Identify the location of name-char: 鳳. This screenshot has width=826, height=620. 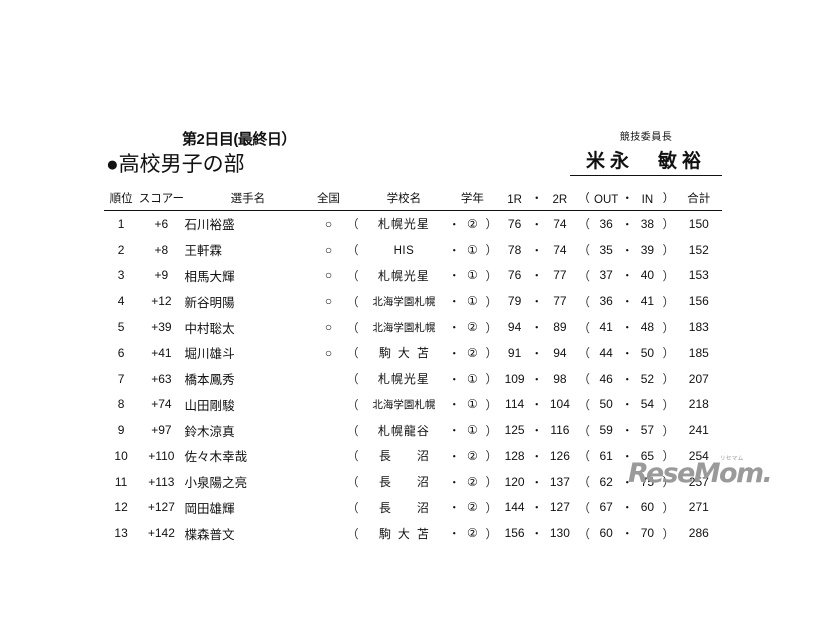
(216, 380).